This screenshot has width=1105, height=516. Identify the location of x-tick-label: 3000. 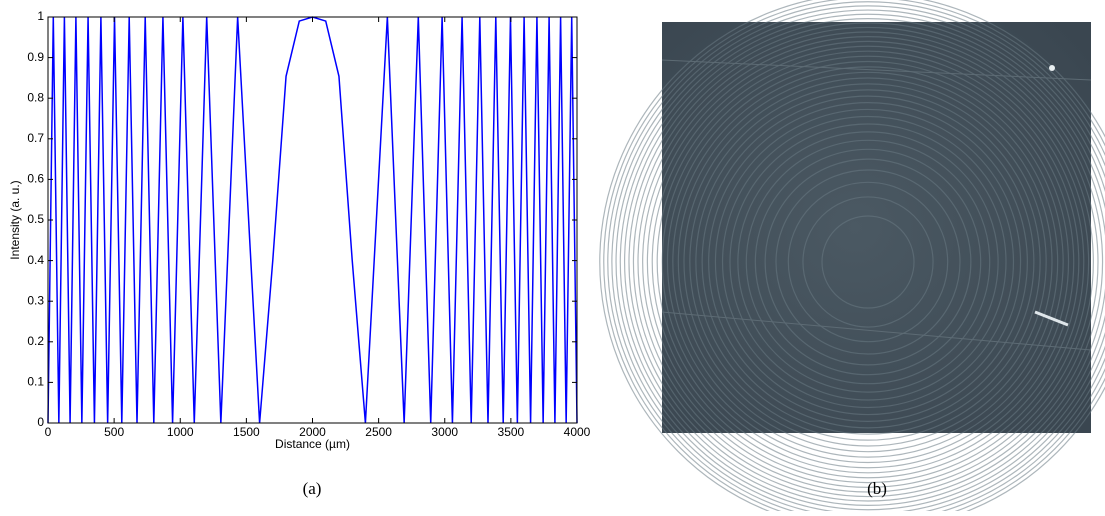
(444, 432).